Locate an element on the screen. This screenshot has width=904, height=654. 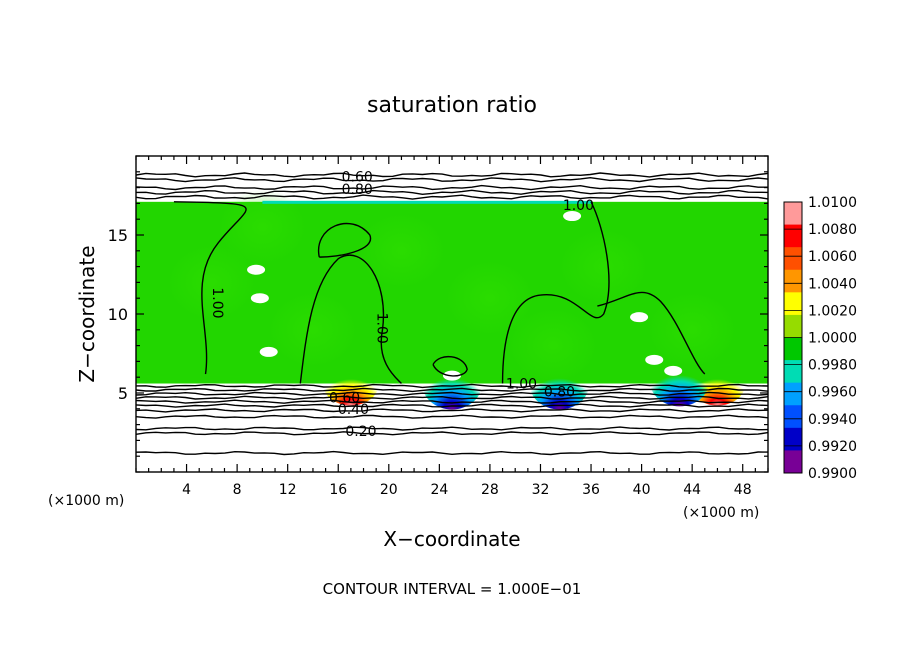
x-tick-label: 32 is located at coordinates (541, 490).